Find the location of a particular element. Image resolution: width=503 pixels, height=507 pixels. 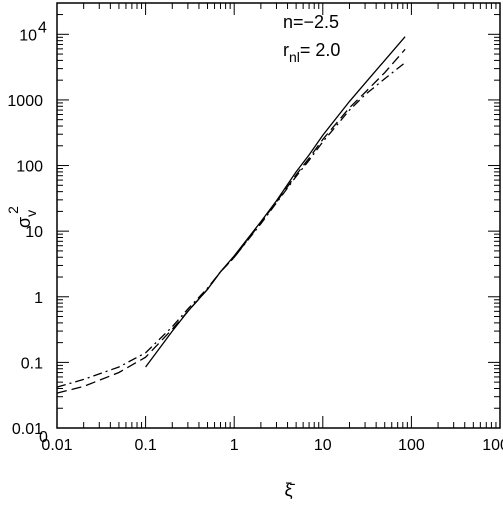

y-axis-label-base: σ is located at coordinates (24, 222).